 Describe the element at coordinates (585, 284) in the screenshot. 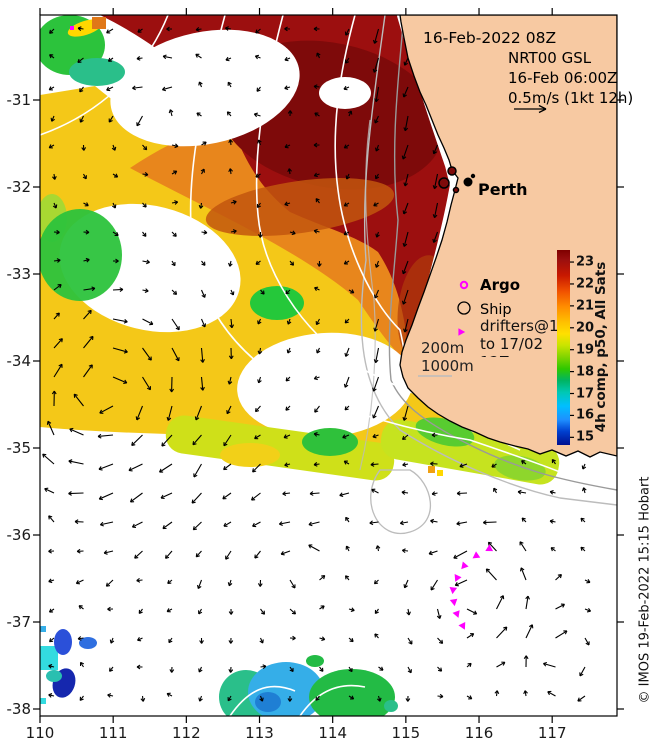

I see `colorbar-tick-22: 22` at that location.